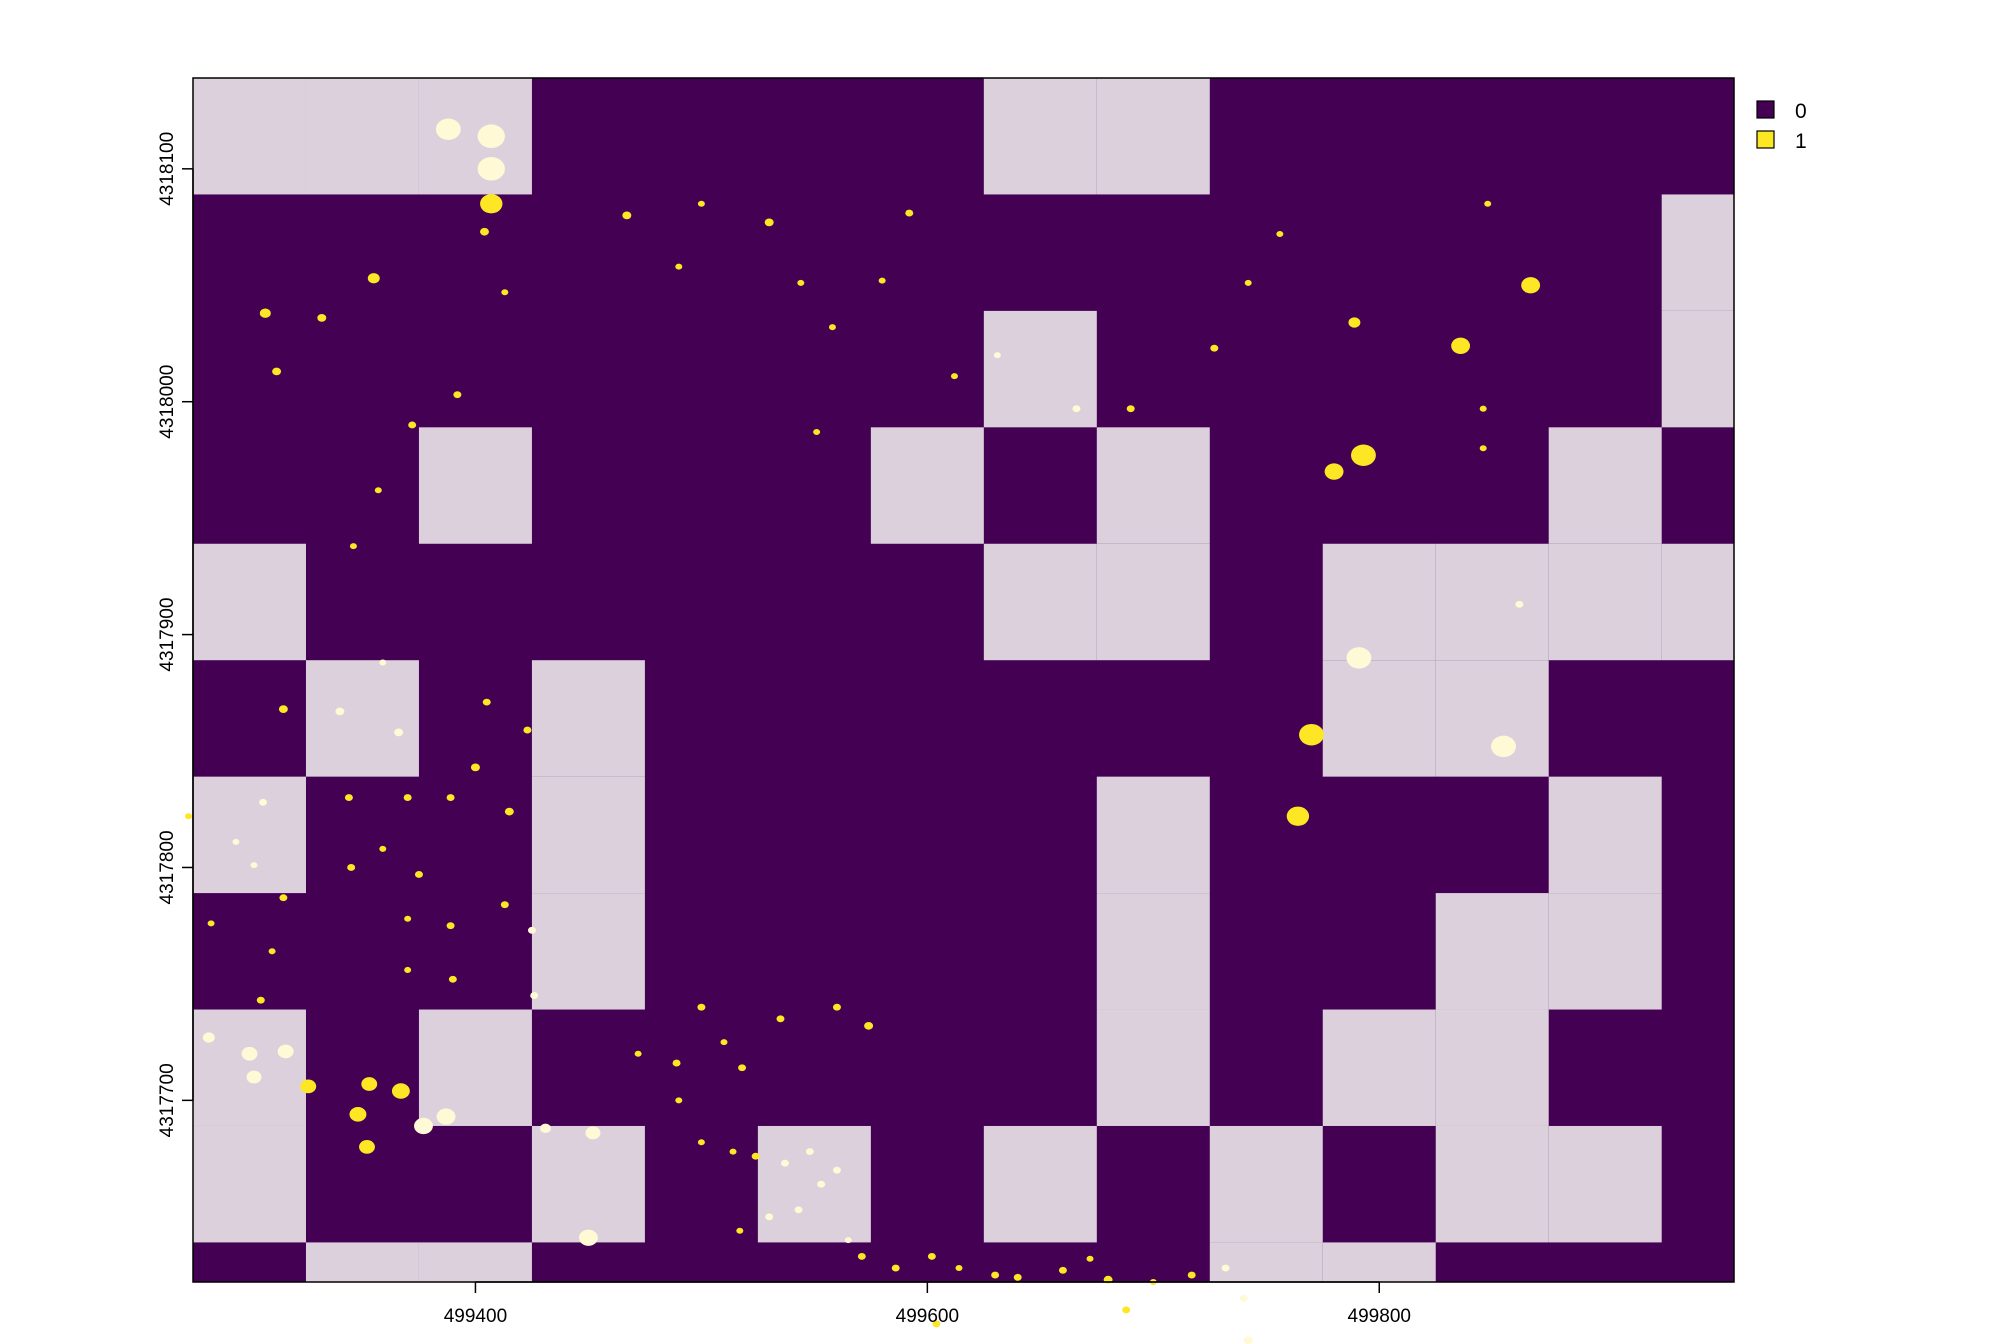 The image size is (2016, 1344). Describe the element at coordinates (1781, 126) in the screenshot. I see `legend: 0 1` at that location.